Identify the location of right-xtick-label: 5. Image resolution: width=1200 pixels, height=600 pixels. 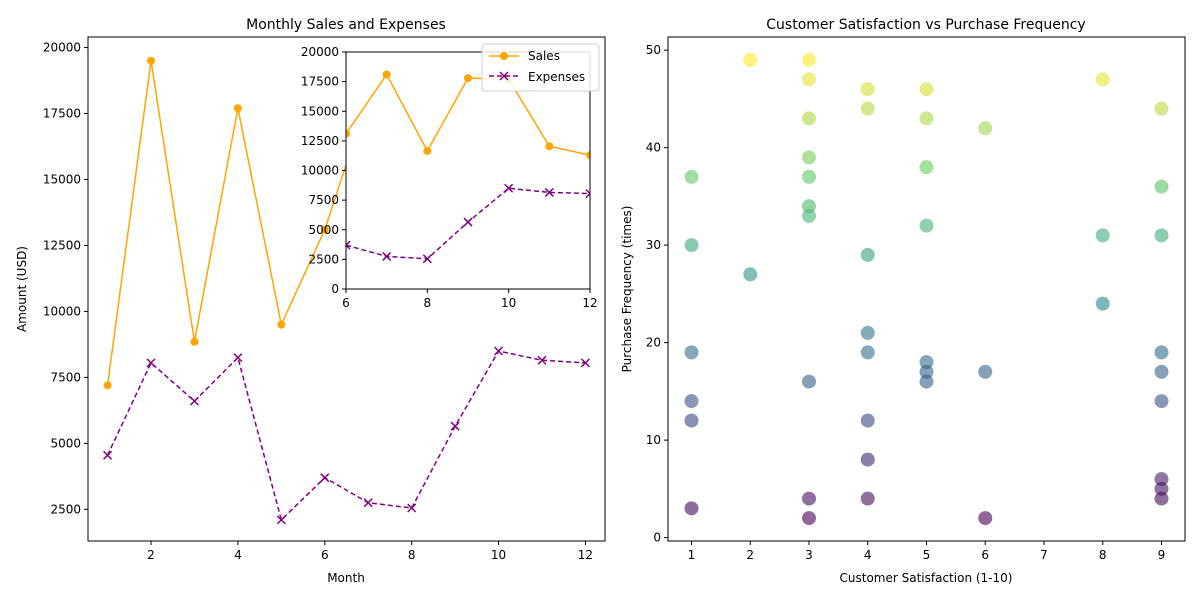
(927, 555).